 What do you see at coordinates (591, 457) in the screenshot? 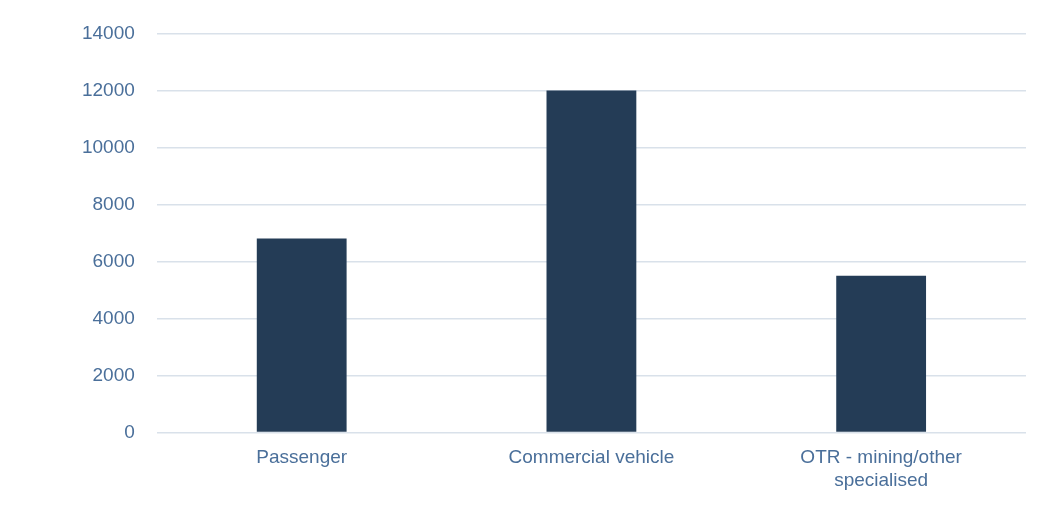
I see `x-tick-label: Commercial vehicle` at bounding box center [591, 457].